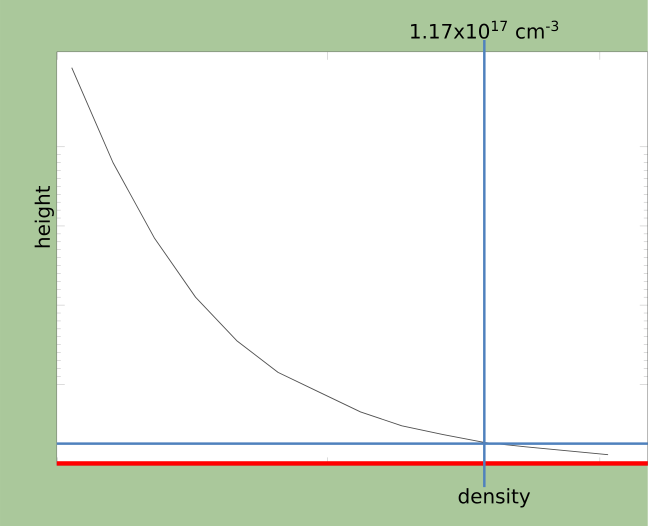 The width and height of the screenshot is (650, 526). I want to click on text: 1.17x10$^{17}$ cm$^{-3}$, so click(484, 29).